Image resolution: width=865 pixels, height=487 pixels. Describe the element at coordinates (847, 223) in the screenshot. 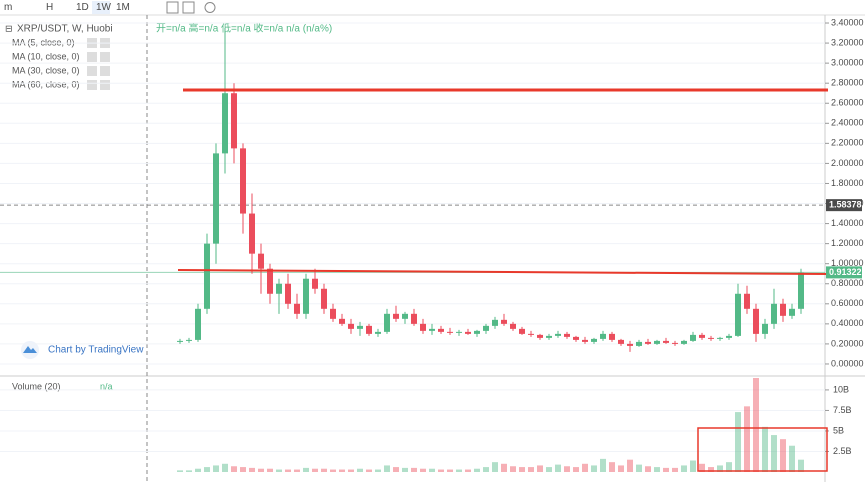

I see `y-tick-label: 1.40000` at that location.